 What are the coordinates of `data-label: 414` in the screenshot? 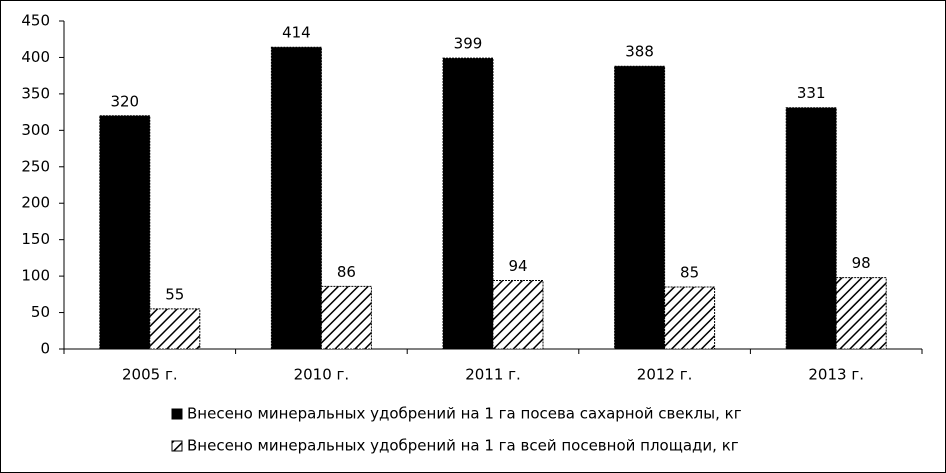 It's located at (296, 33).